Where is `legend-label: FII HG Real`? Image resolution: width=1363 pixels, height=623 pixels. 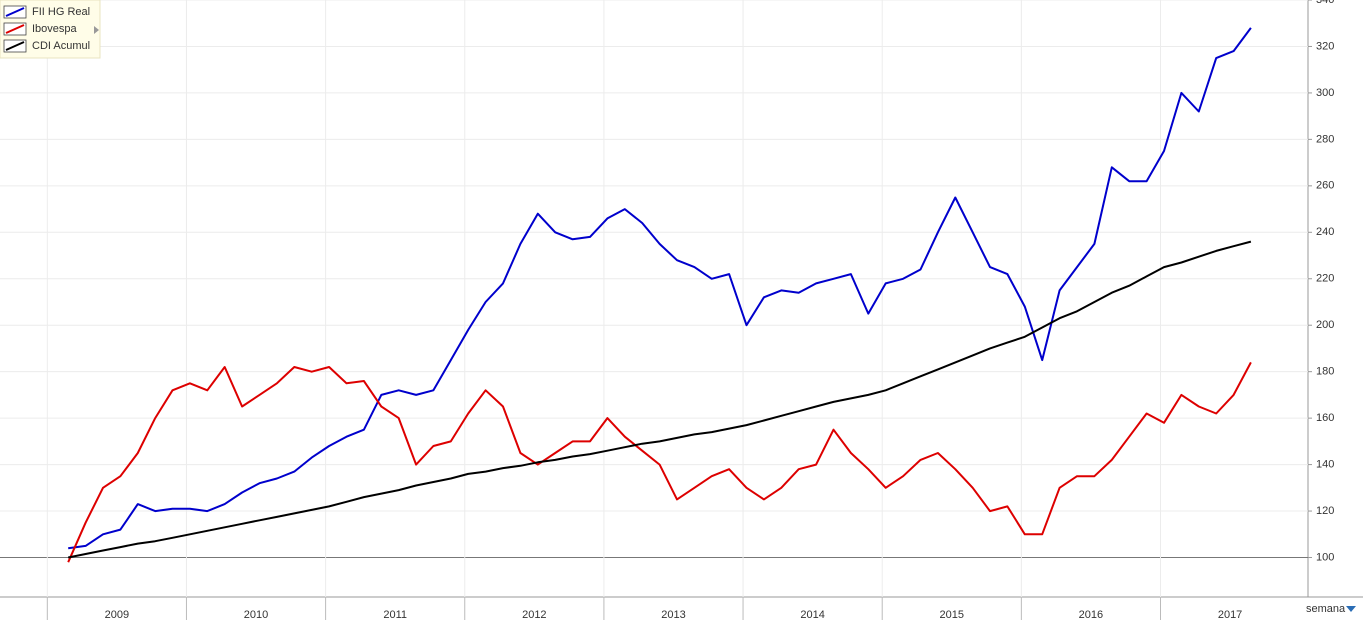
legend-label: FII HG Real is located at coordinates (61, 12).